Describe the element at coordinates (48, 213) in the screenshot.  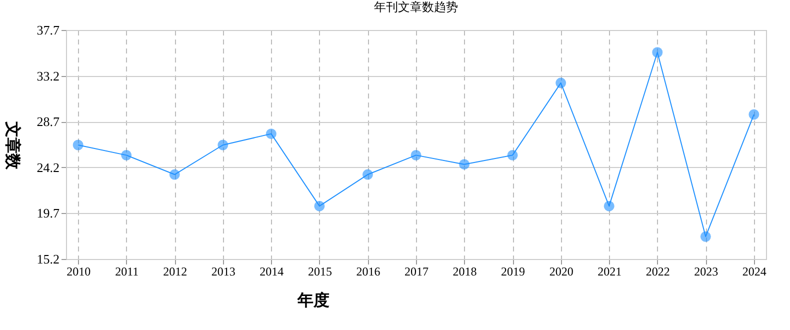
I see `y-tick-label: 19.7` at that location.